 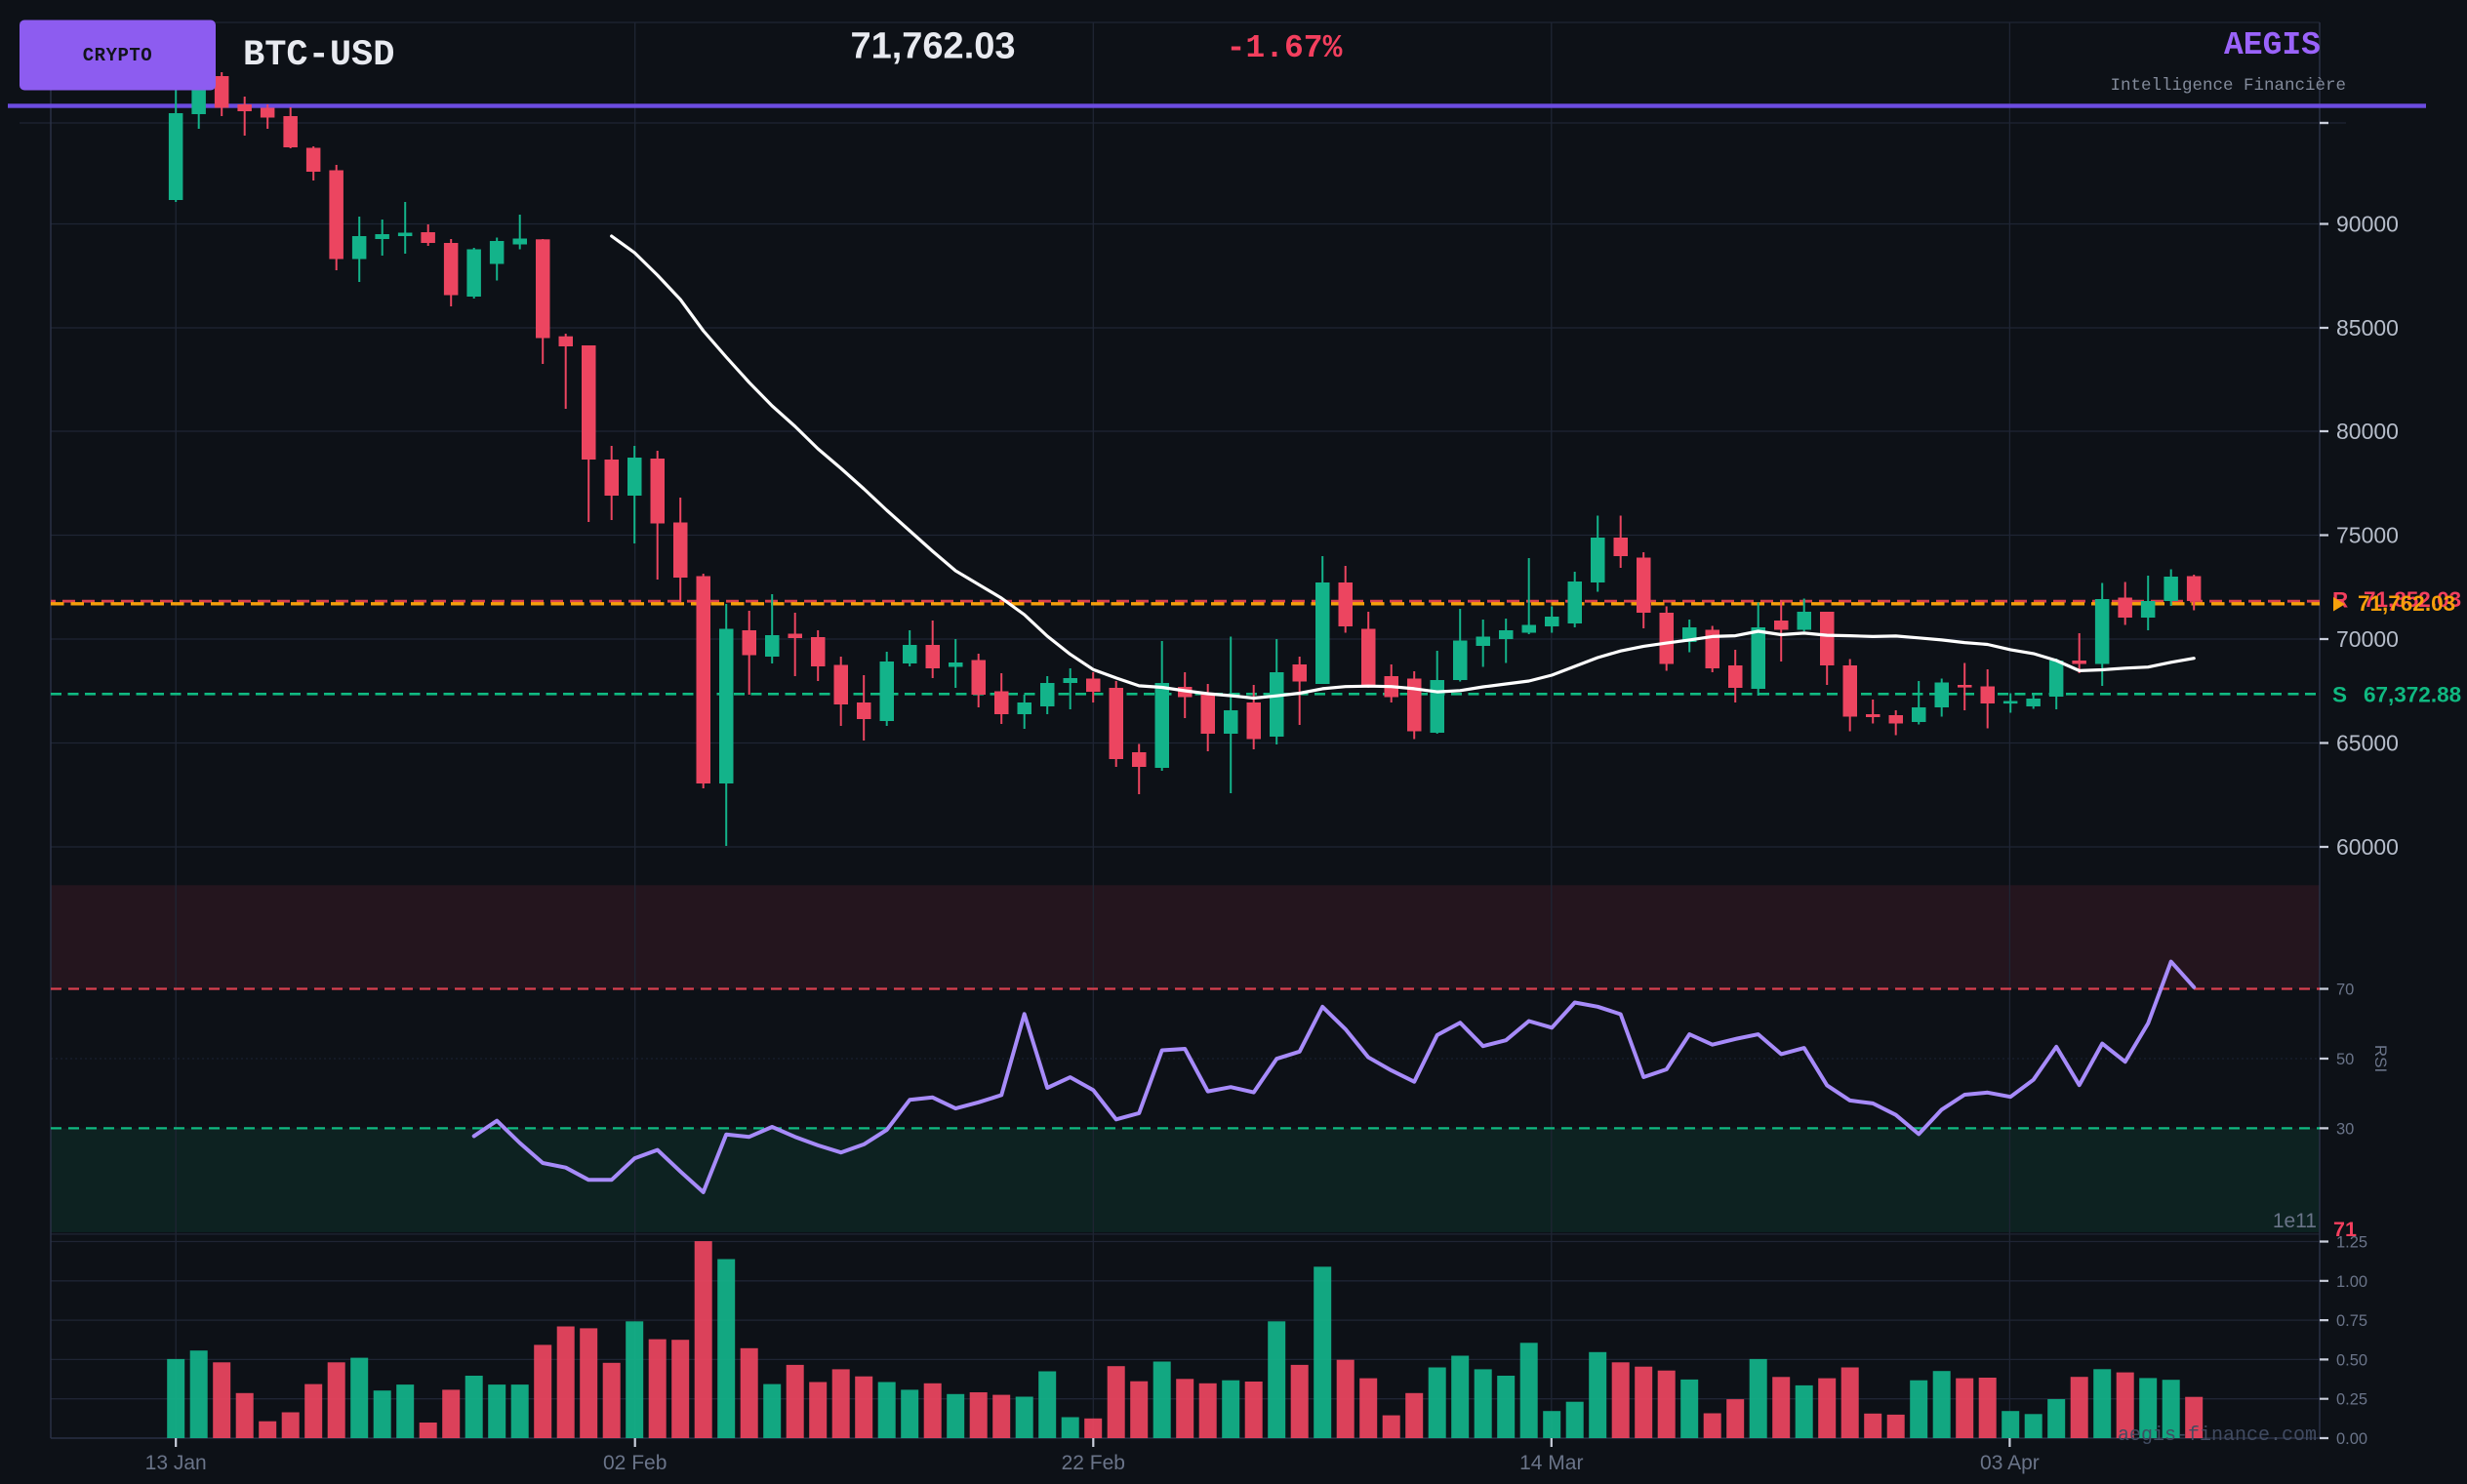 What do you see at coordinates (2228, 86) in the screenshot?
I see `svg-text: Intelligence Financière` at bounding box center [2228, 86].